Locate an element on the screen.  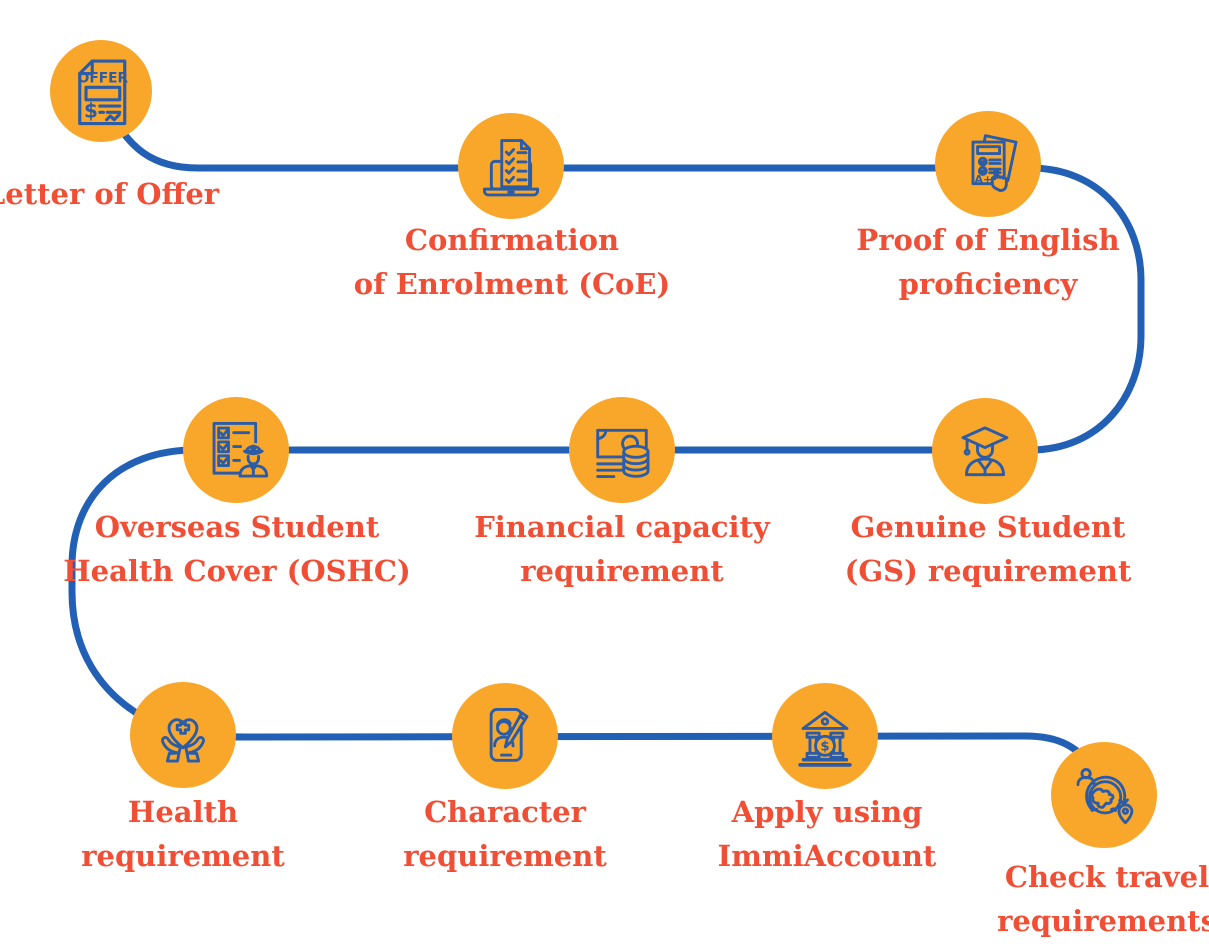
step-1-label-line-1: Letter of Offer is located at coordinates (110, 194).